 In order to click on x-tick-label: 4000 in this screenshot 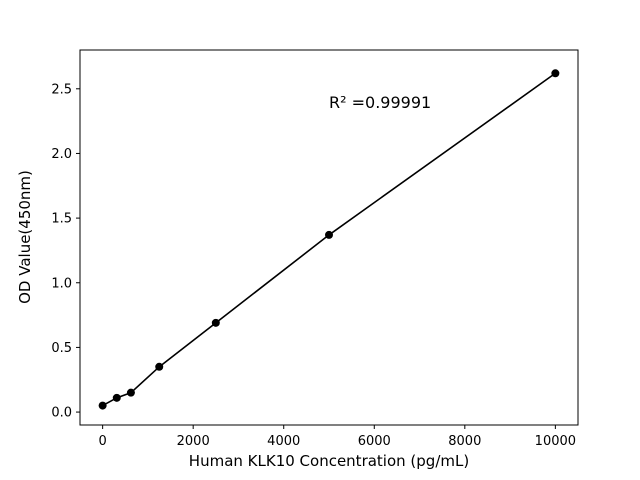, I will do `click(283, 441)`.